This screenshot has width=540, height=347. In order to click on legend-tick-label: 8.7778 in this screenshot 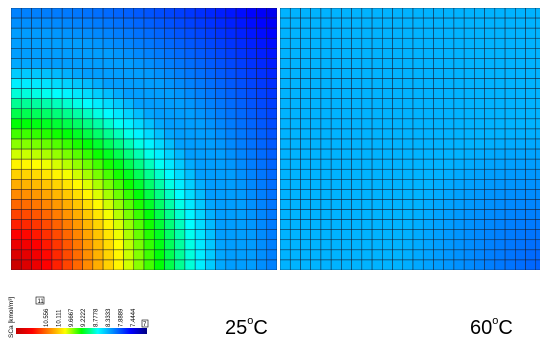, I will do `click(97, 317)`.